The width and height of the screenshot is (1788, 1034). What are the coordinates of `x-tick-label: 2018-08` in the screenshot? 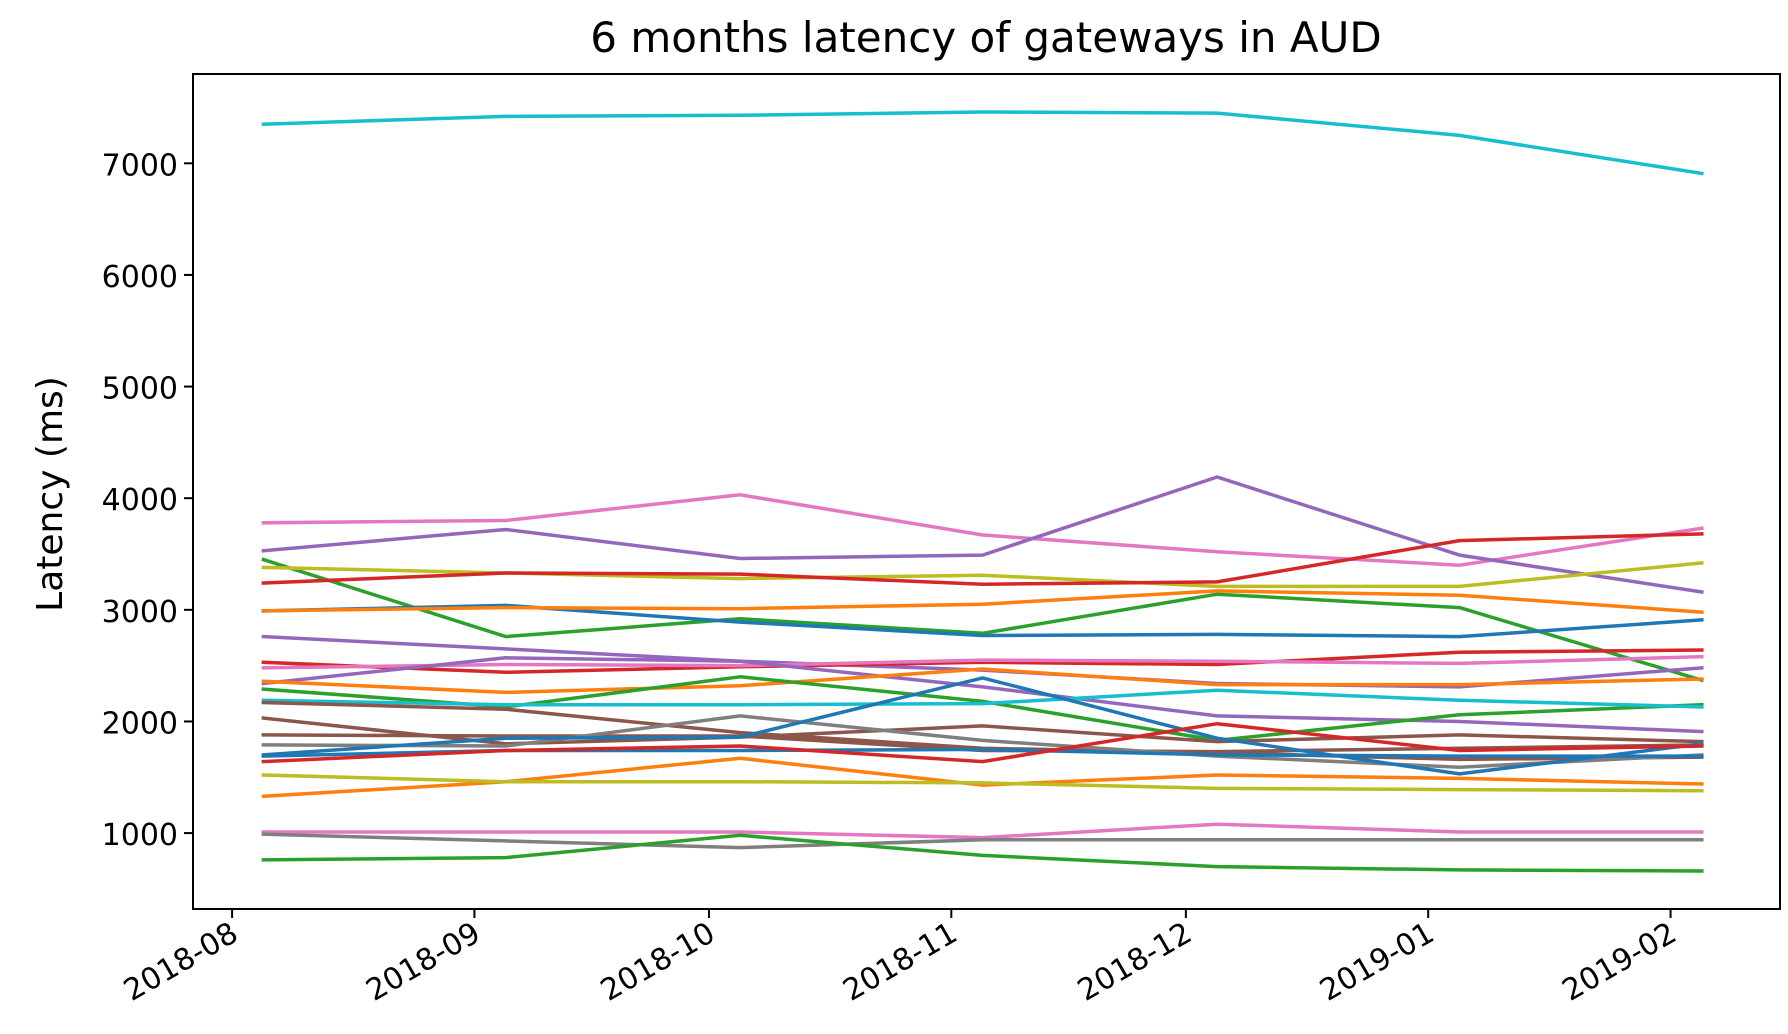 It's located at (181, 962).